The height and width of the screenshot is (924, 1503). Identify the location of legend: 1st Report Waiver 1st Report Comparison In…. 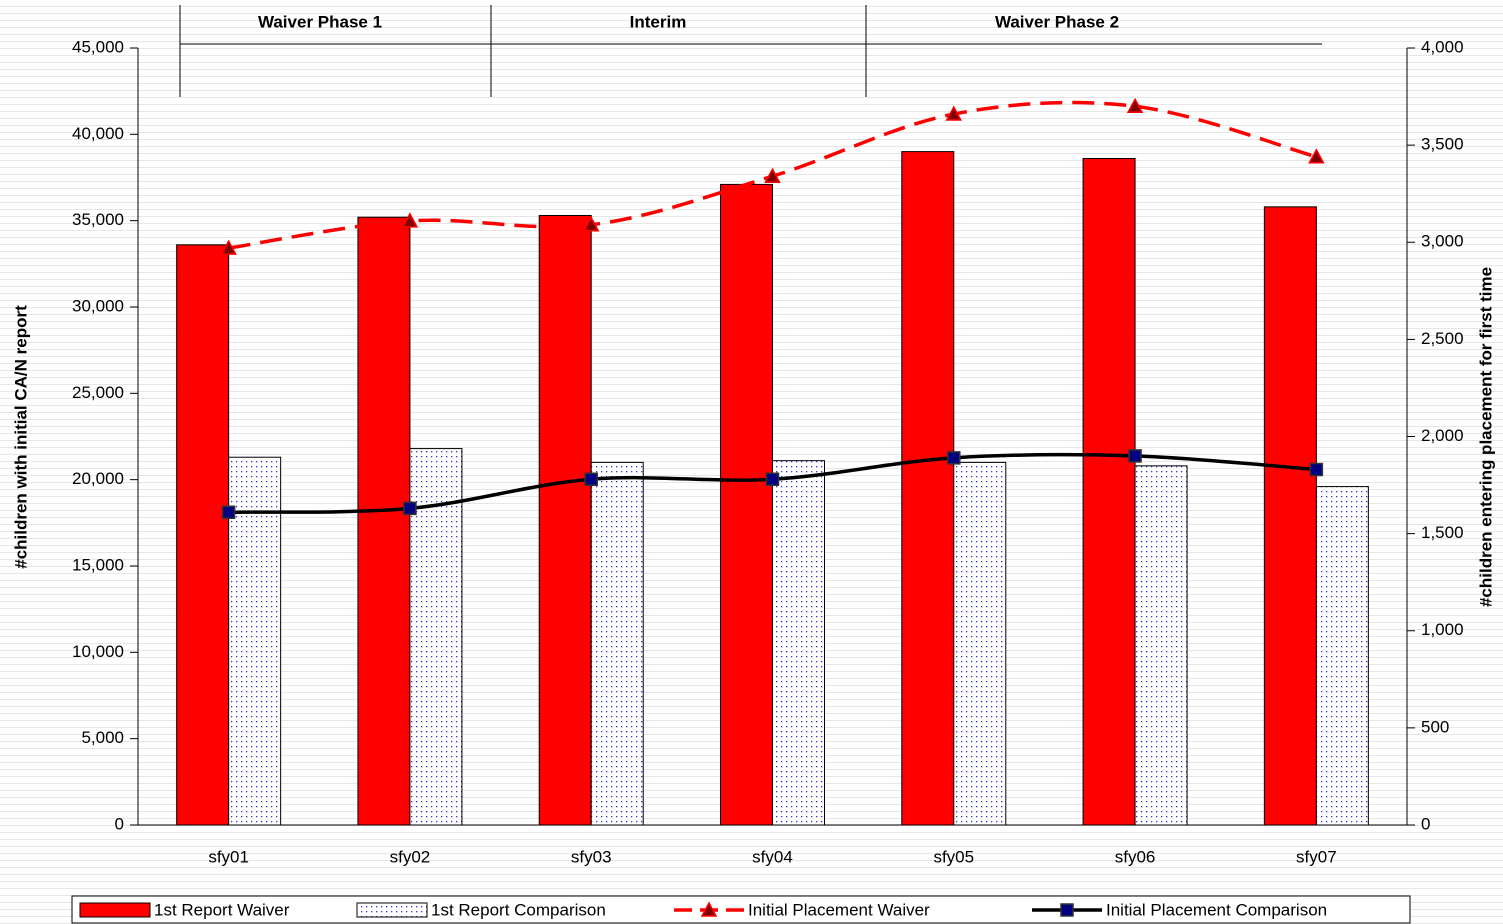
(741, 909).